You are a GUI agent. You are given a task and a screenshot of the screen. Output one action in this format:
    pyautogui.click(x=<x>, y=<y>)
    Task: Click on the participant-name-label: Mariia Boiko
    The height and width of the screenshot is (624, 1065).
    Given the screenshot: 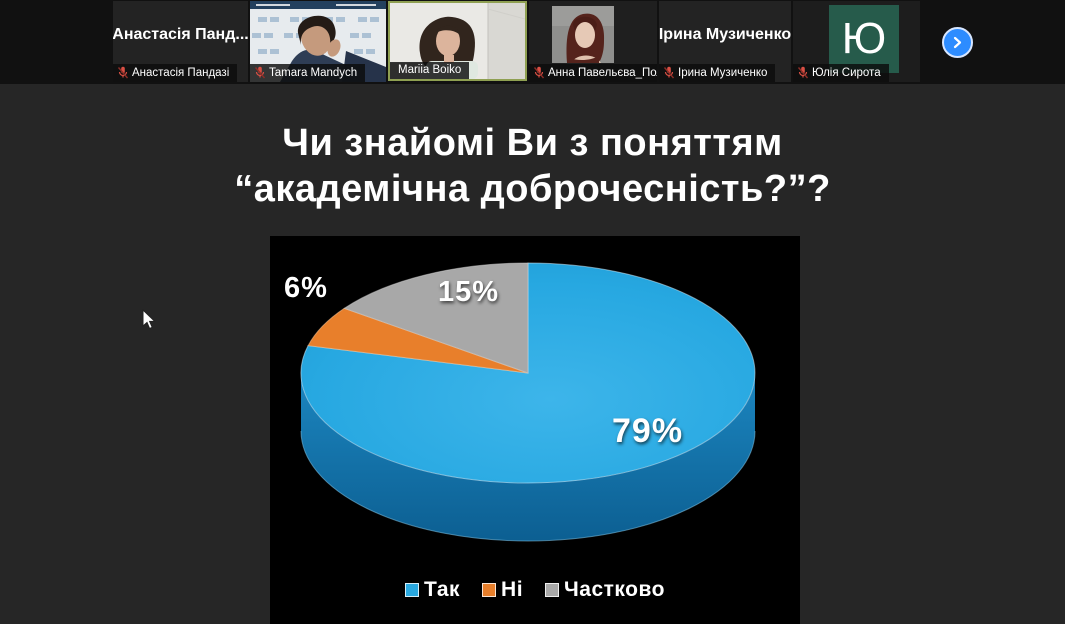 What is the action you would take?
    pyautogui.click(x=430, y=70)
    